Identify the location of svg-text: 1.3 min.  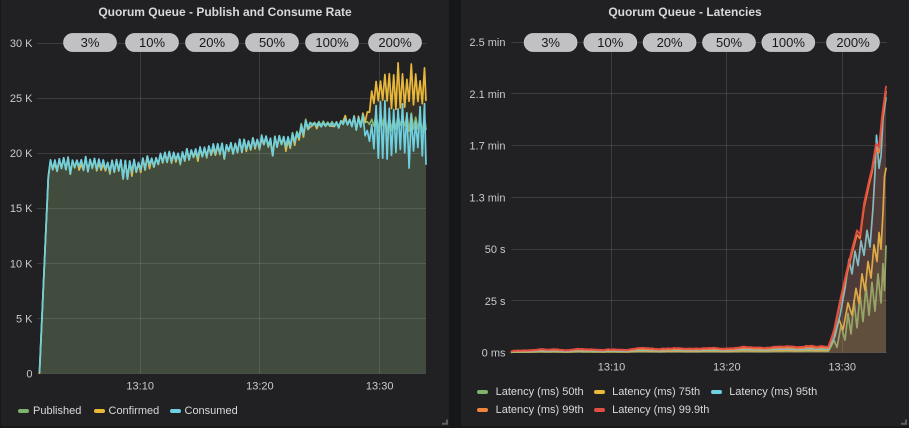
(487, 198).